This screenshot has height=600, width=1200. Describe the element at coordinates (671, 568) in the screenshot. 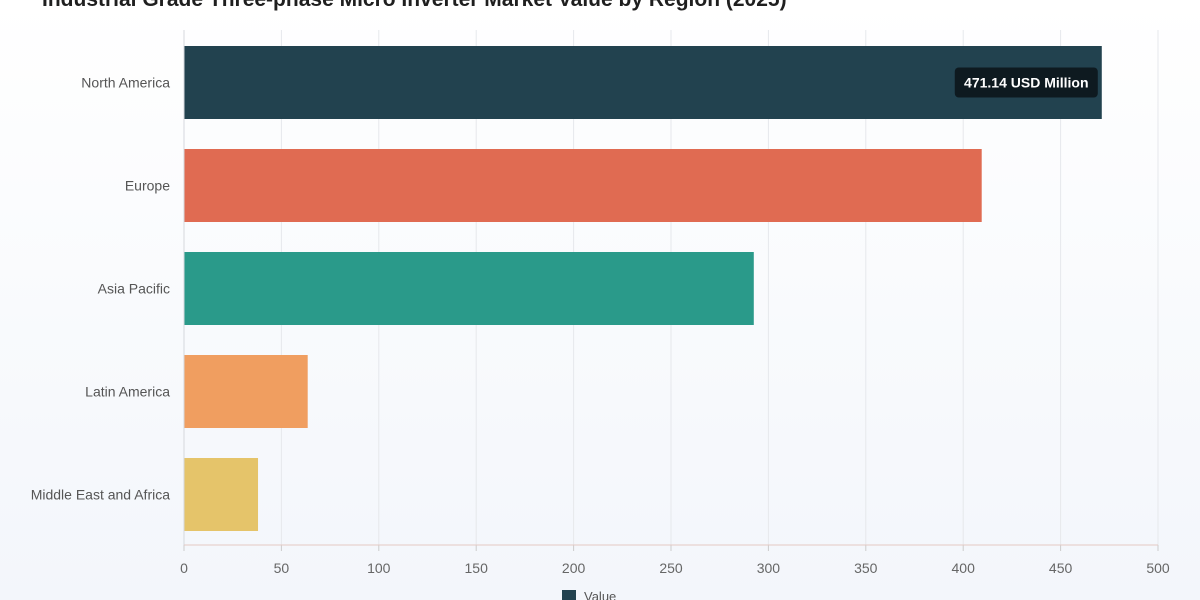

I see `x-tick-label: 250` at that location.